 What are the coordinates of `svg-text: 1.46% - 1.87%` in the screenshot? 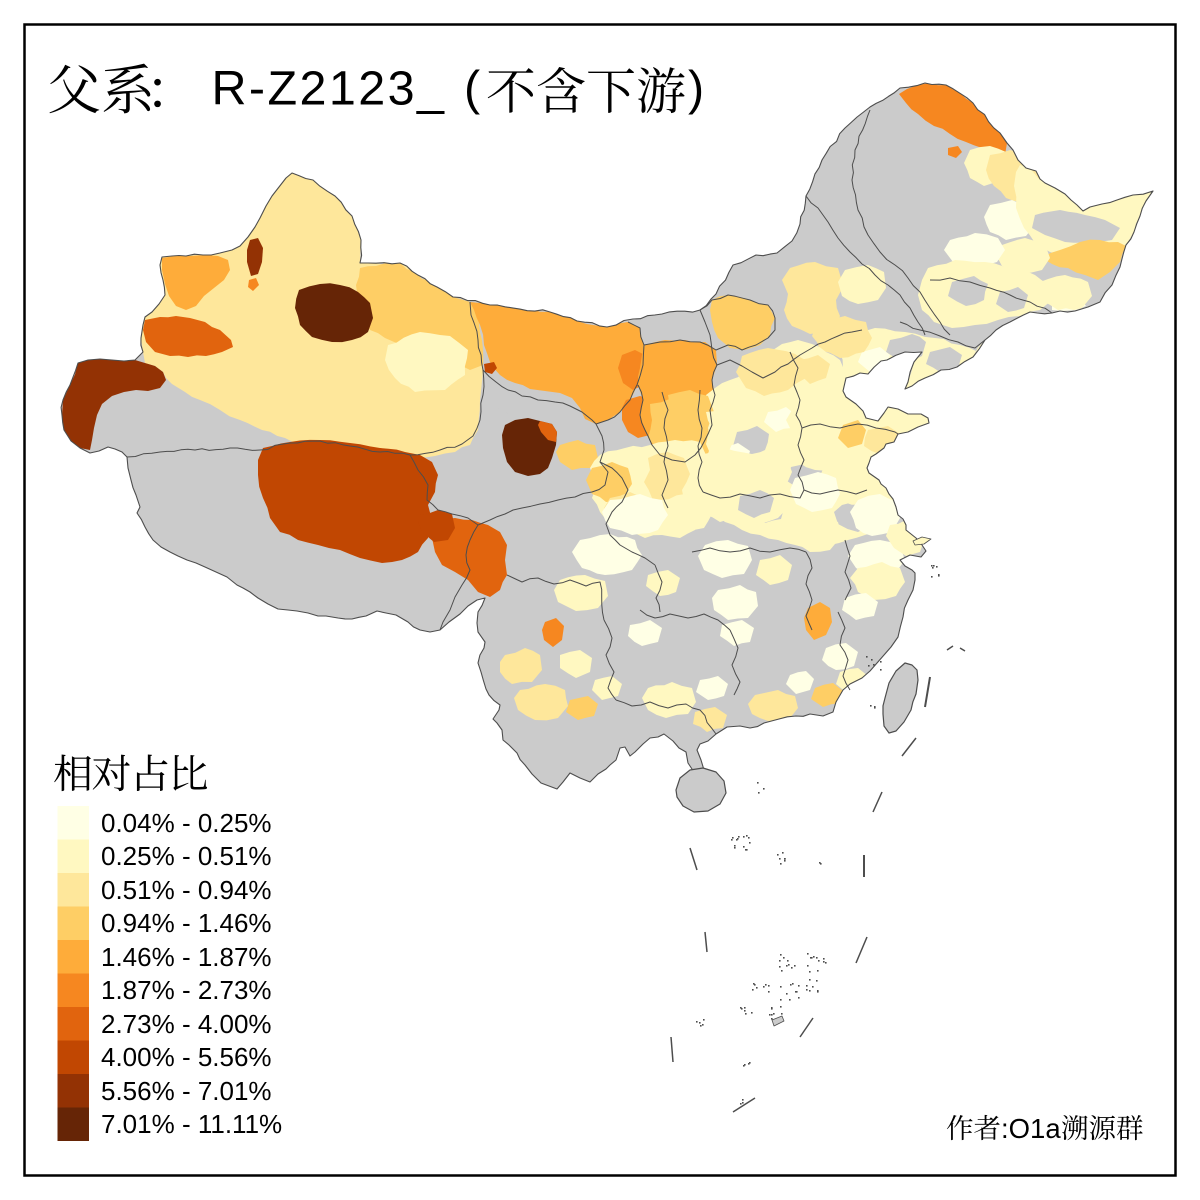 It's located at (186, 957).